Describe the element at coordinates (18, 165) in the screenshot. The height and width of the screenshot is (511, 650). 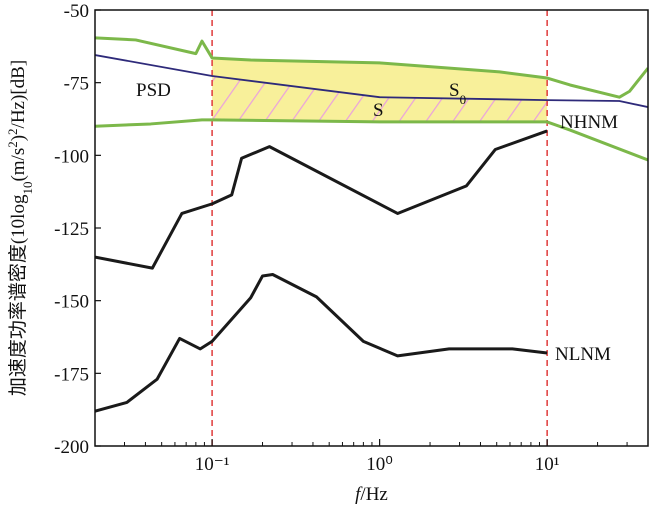
I see `label-part: (m/s` at that location.